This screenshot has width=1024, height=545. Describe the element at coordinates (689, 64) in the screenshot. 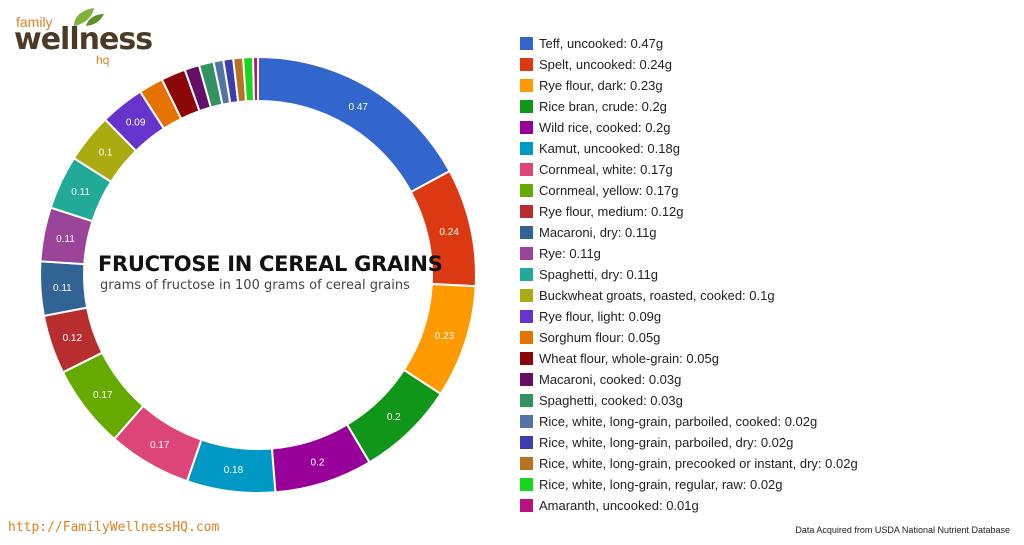

I see `legend-item: Spelt, uncooked: 0.24g` at that location.